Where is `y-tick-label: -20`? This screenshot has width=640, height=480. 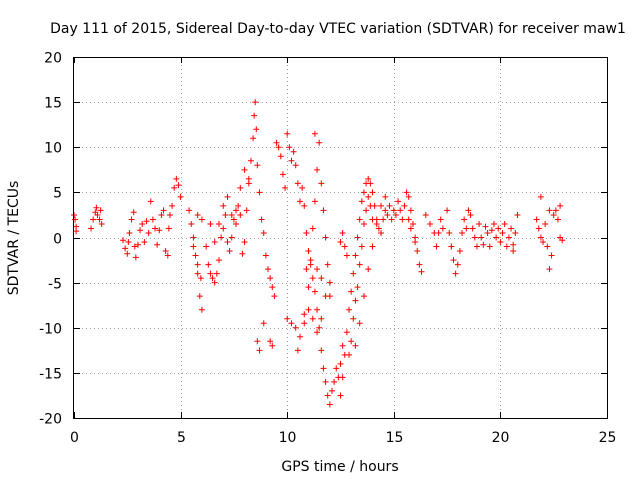 y-tick-label: -20 is located at coordinates (50, 420).